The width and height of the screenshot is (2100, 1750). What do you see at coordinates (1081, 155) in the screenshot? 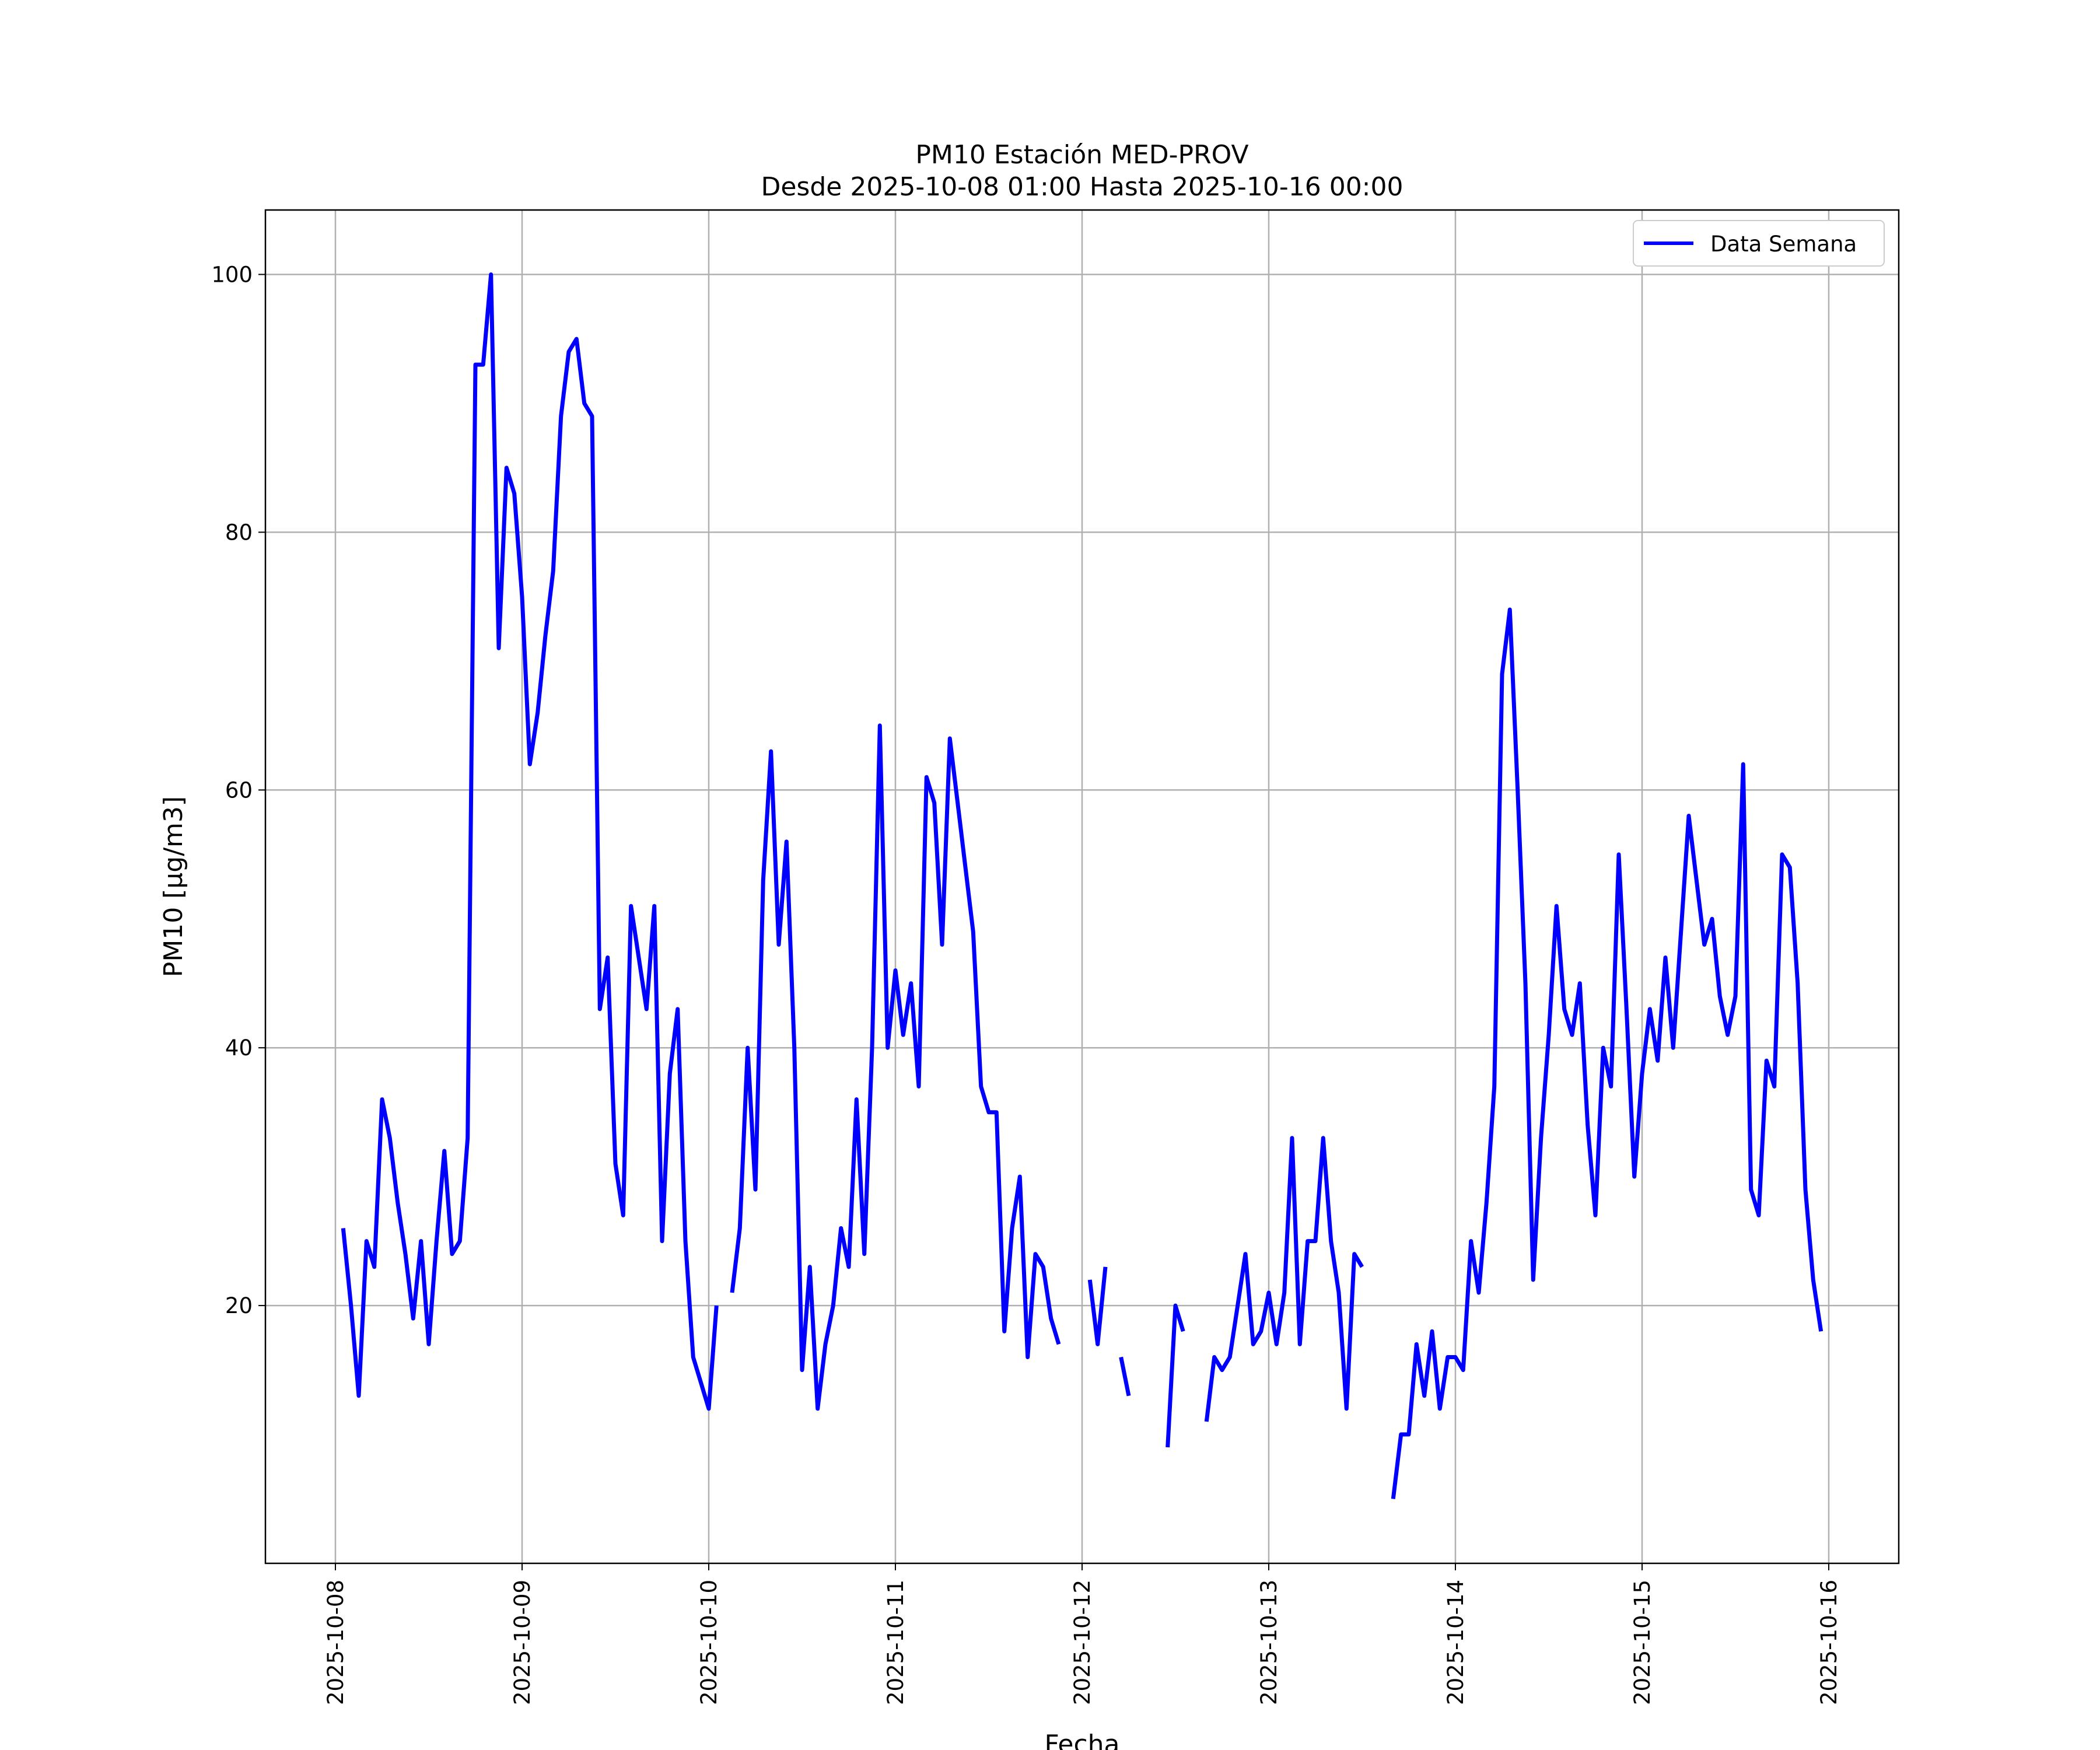
I see `chart-title: PM10 Estación MED-PROV` at bounding box center [1081, 155].